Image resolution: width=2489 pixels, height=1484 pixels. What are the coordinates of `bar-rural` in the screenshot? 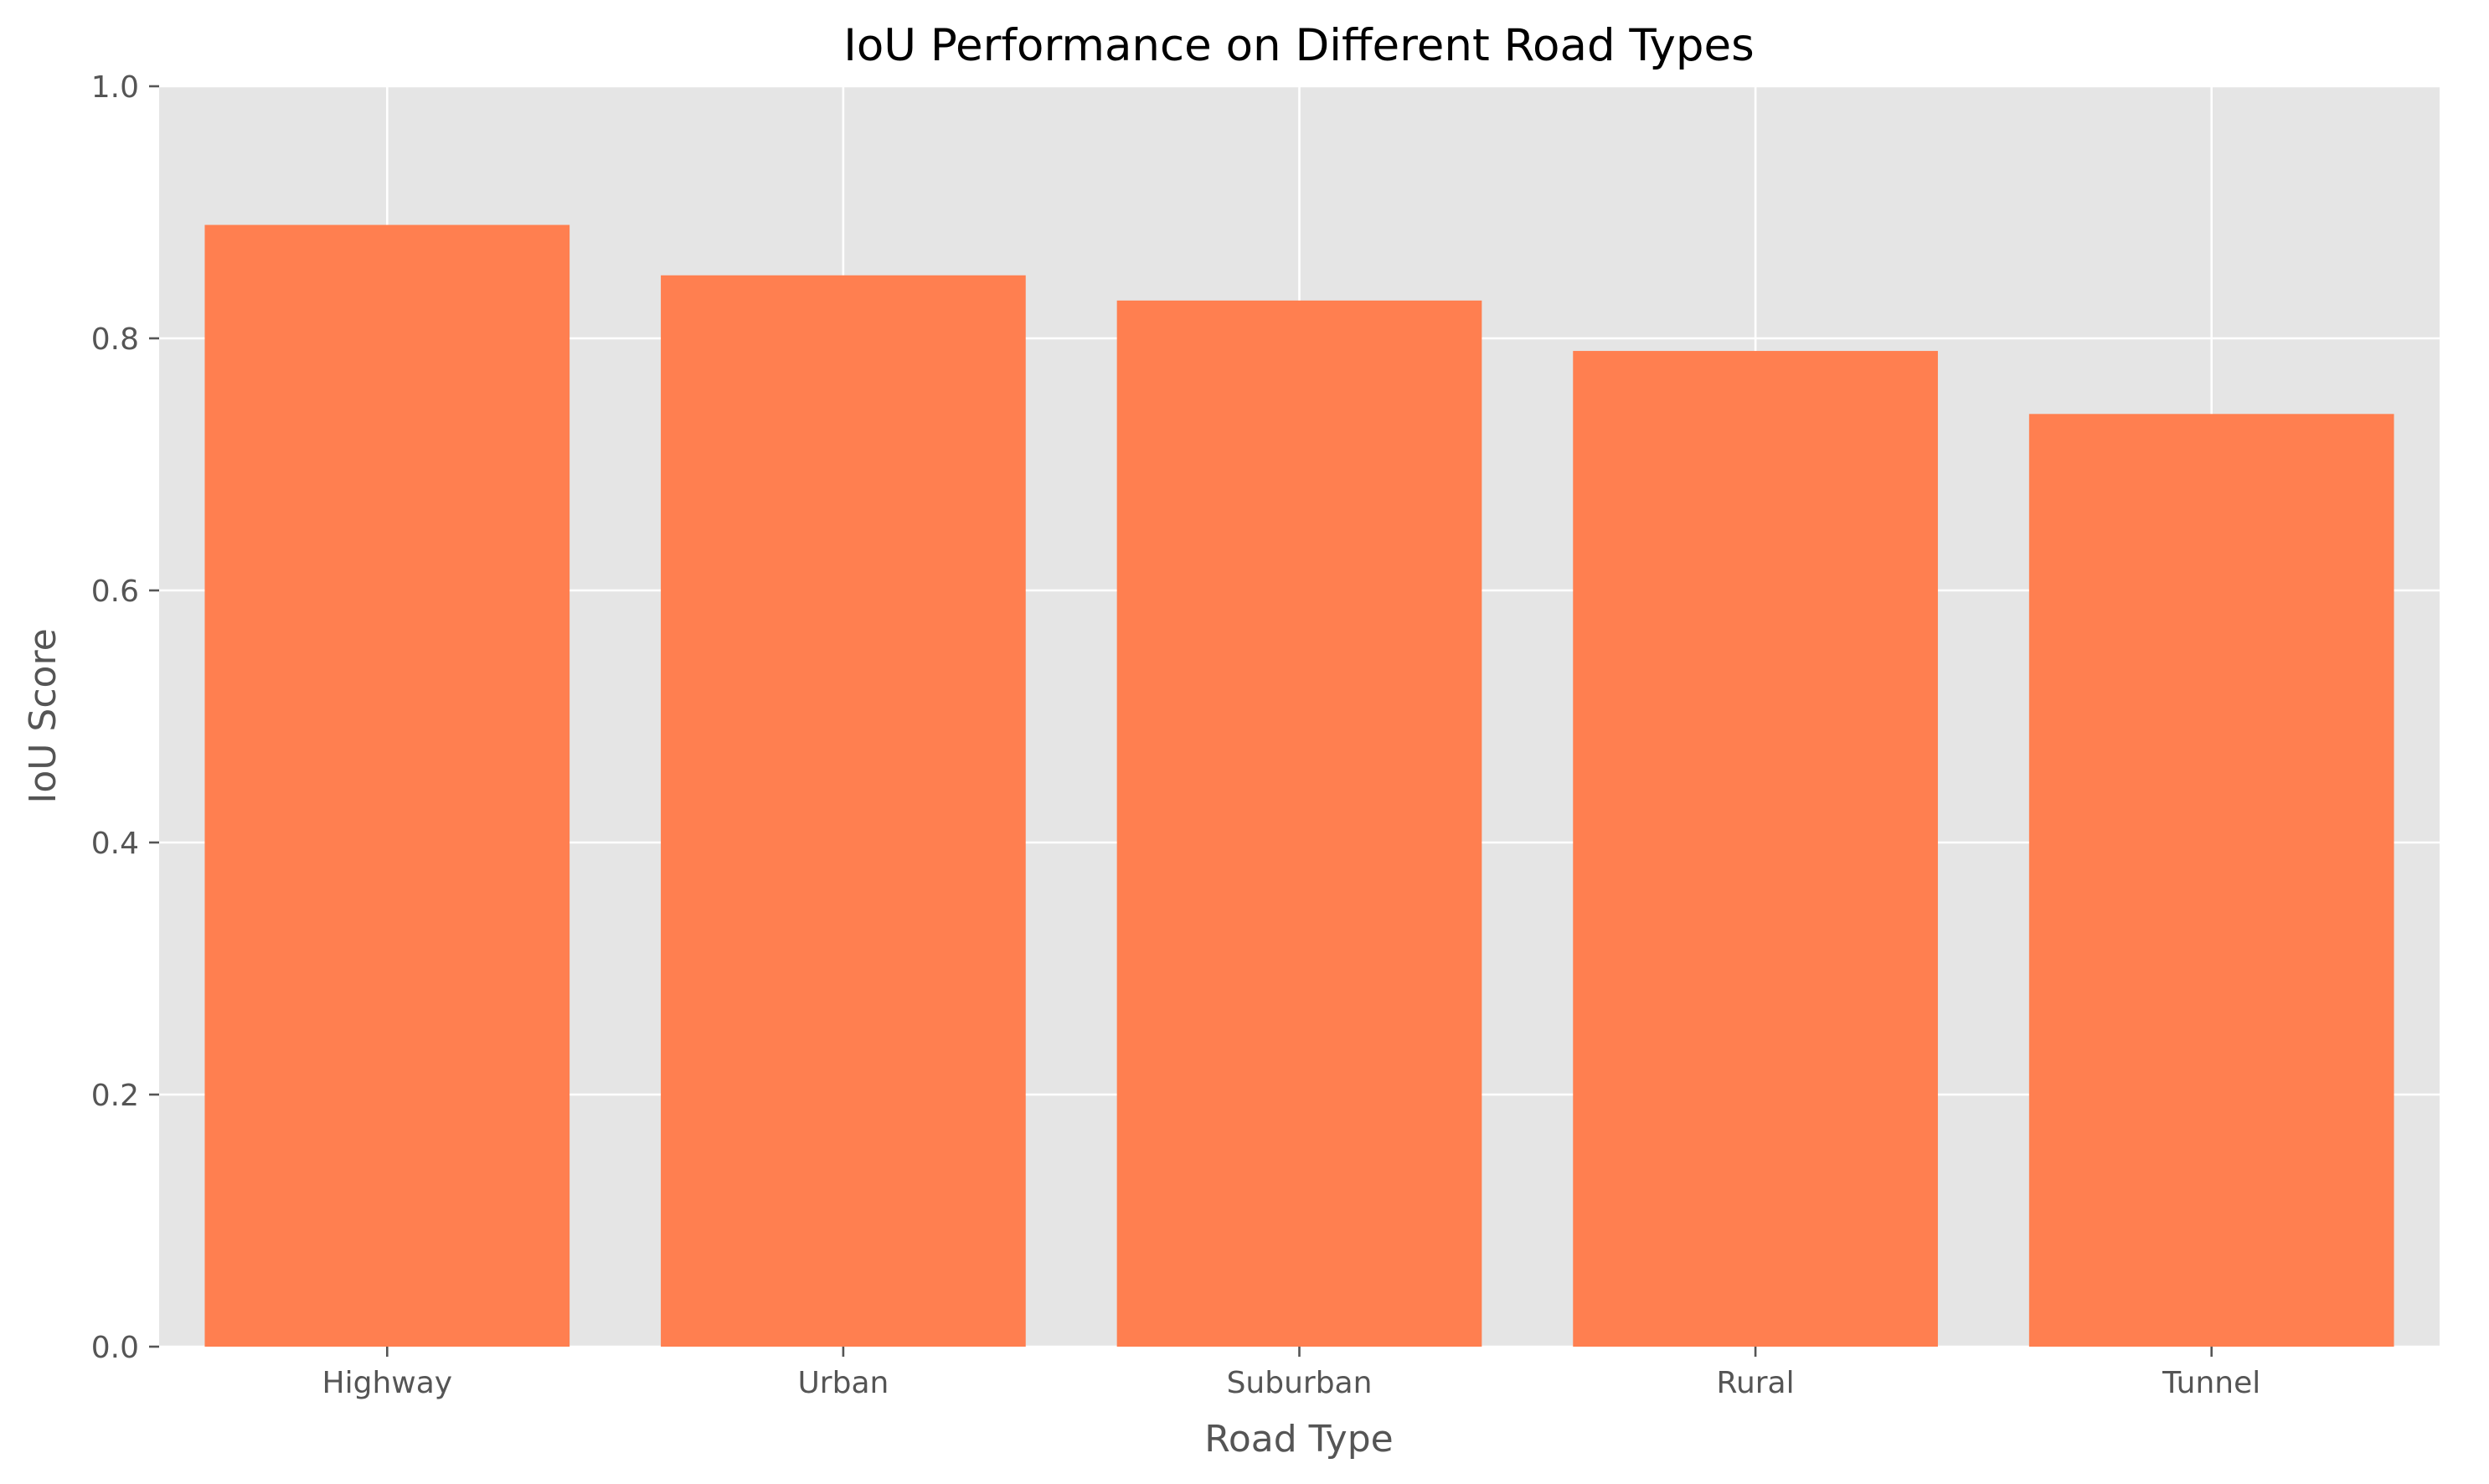 It's located at (1755, 849).